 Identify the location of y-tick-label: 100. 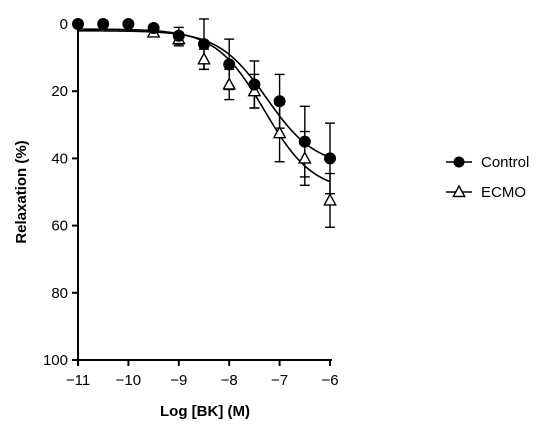
(55, 360).